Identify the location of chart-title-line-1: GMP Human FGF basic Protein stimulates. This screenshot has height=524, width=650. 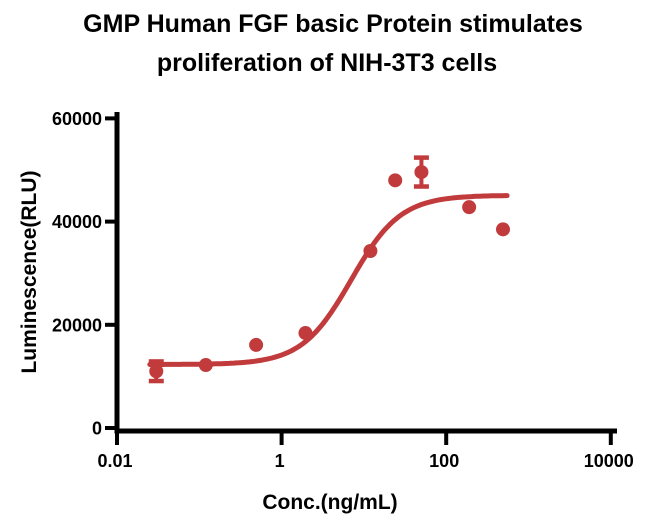
(333, 24).